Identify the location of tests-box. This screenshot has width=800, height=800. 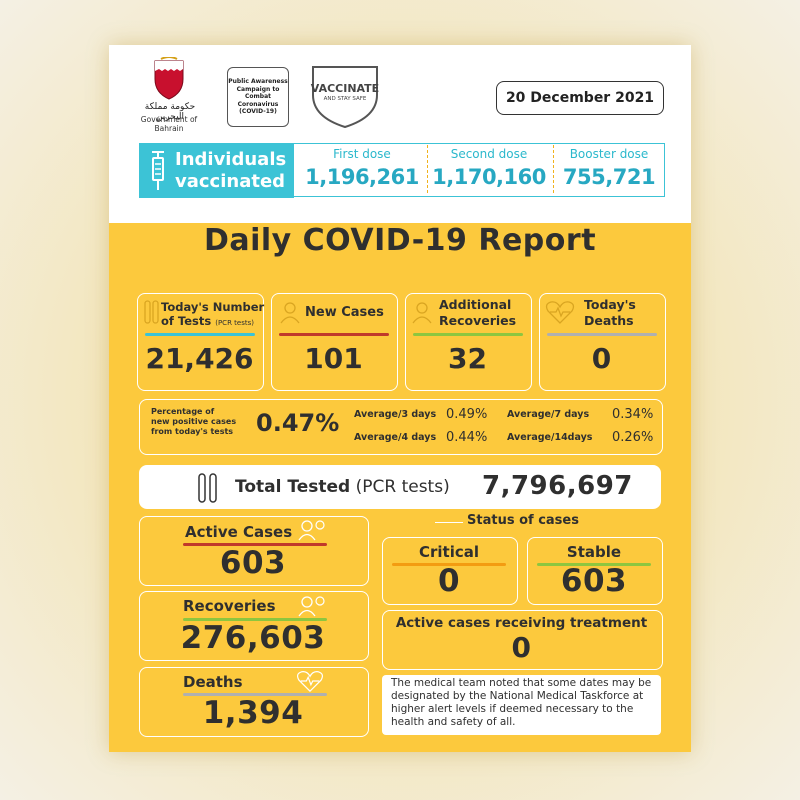
(200, 342).